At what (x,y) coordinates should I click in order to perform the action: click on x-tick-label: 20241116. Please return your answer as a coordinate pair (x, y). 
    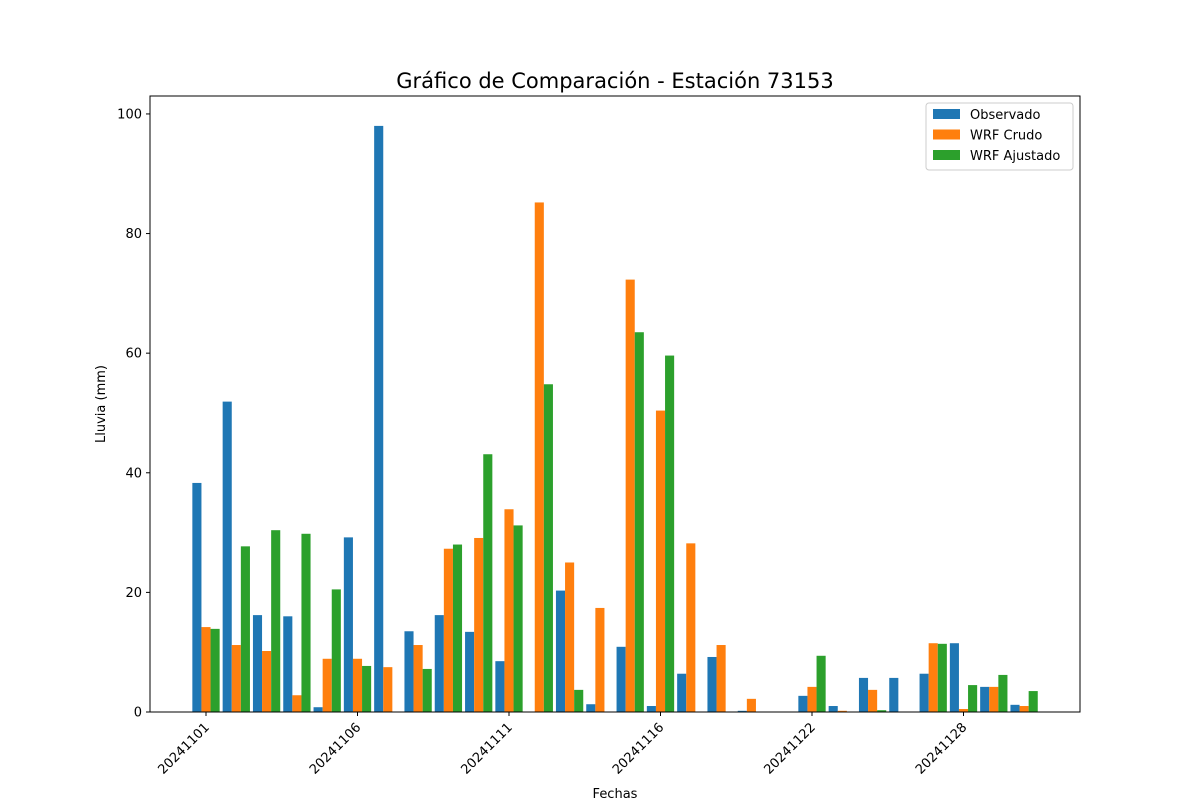
    Looking at the image, I should click on (638, 748).